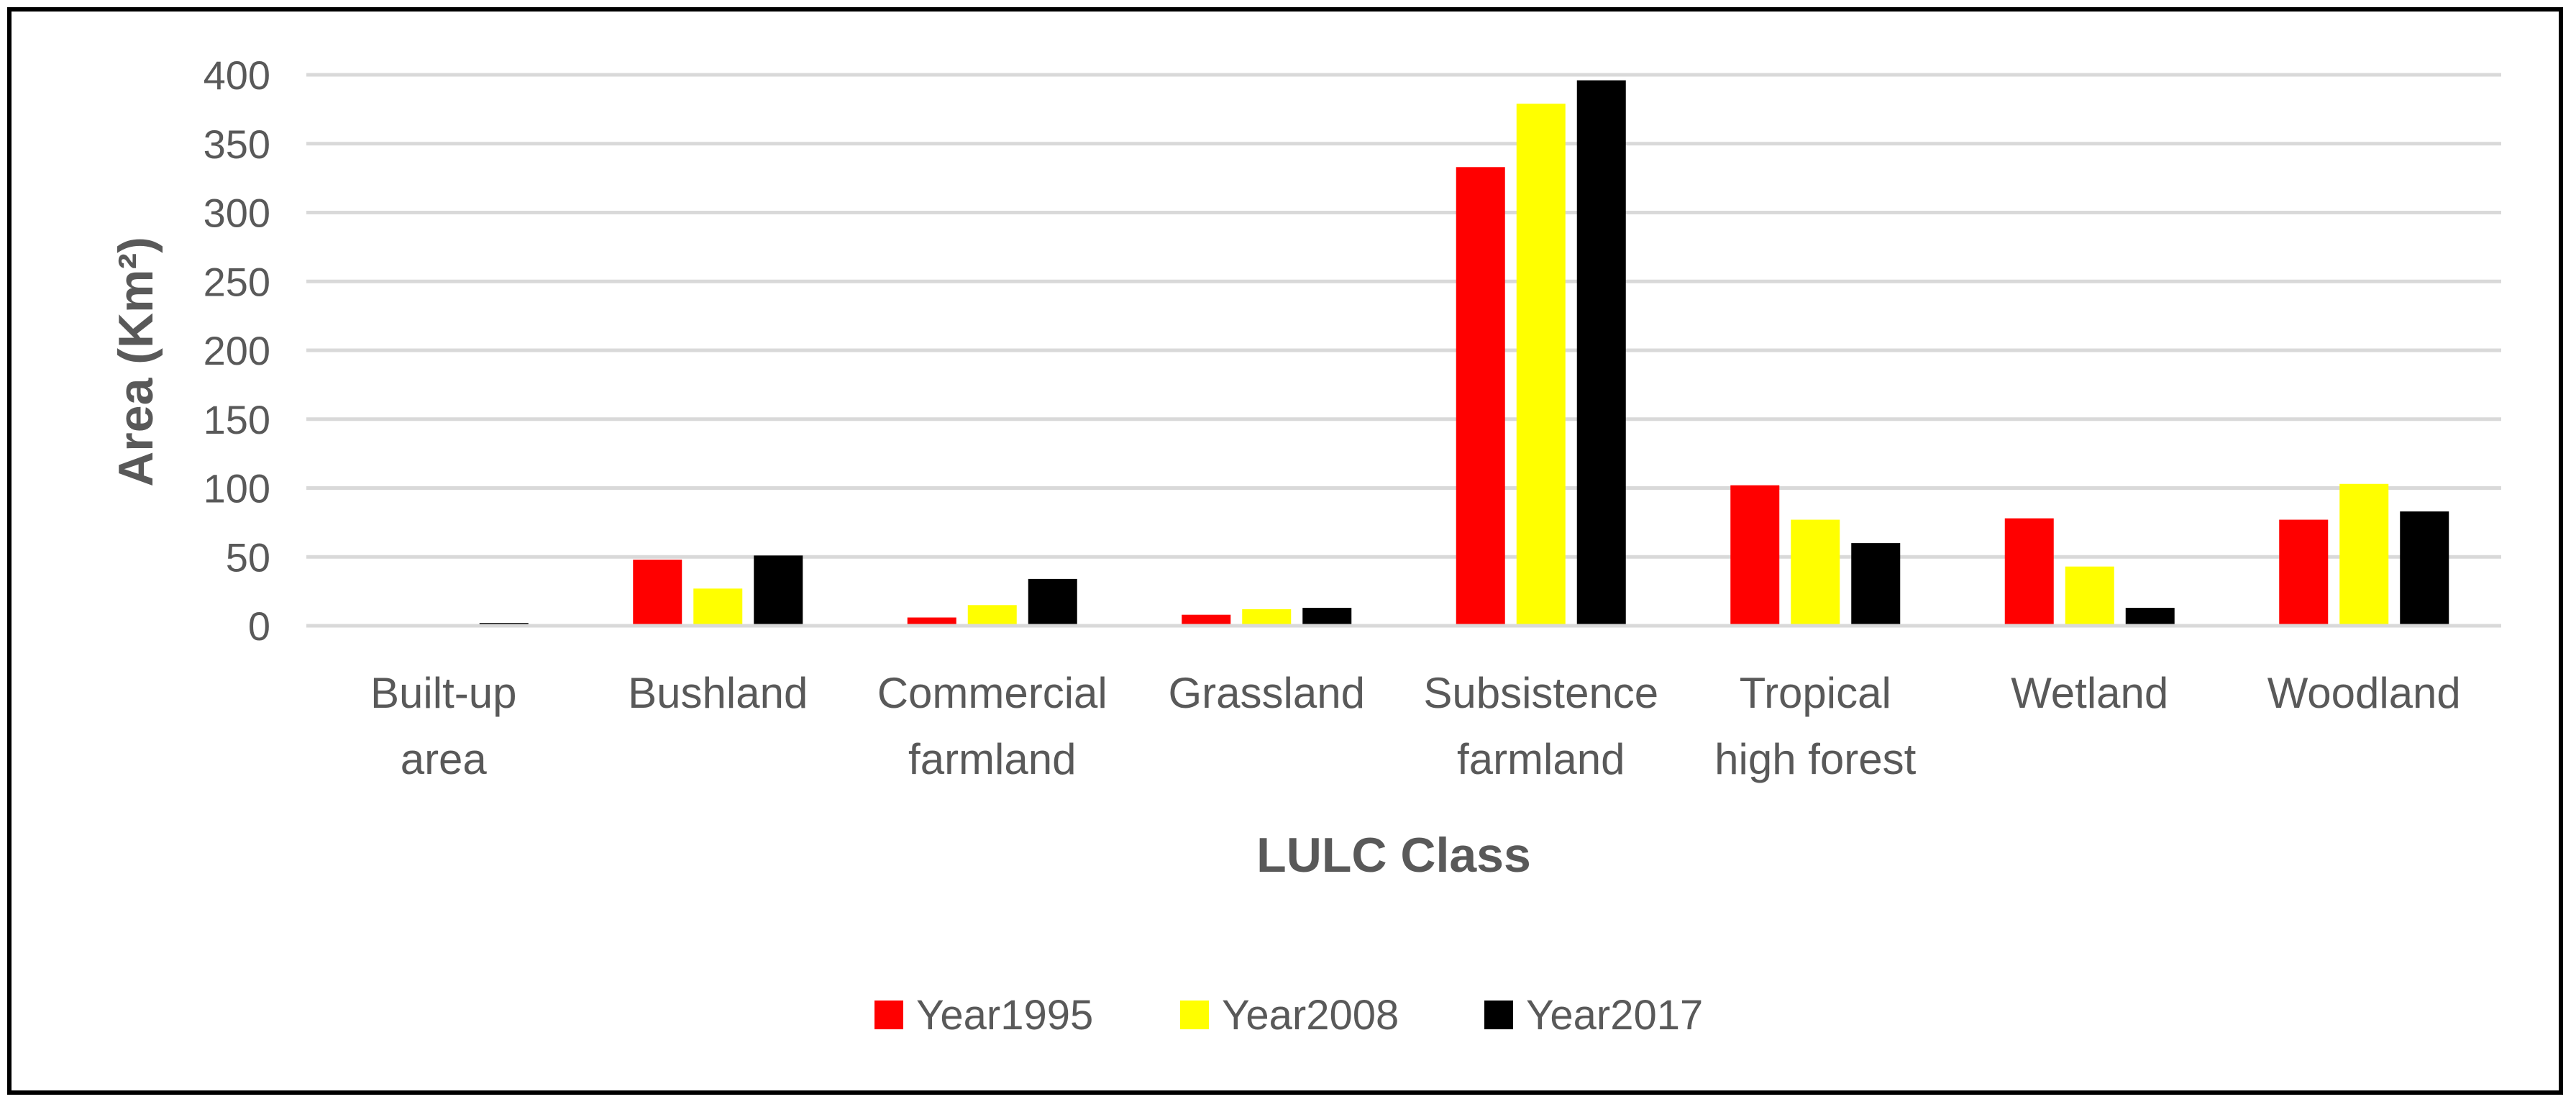 Image resolution: width=2576 pixels, height=1112 pixels. What do you see at coordinates (1194, 1015) in the screenshot?
I see `legend-swatch-year2008` at bounding box center [1194, 1015].